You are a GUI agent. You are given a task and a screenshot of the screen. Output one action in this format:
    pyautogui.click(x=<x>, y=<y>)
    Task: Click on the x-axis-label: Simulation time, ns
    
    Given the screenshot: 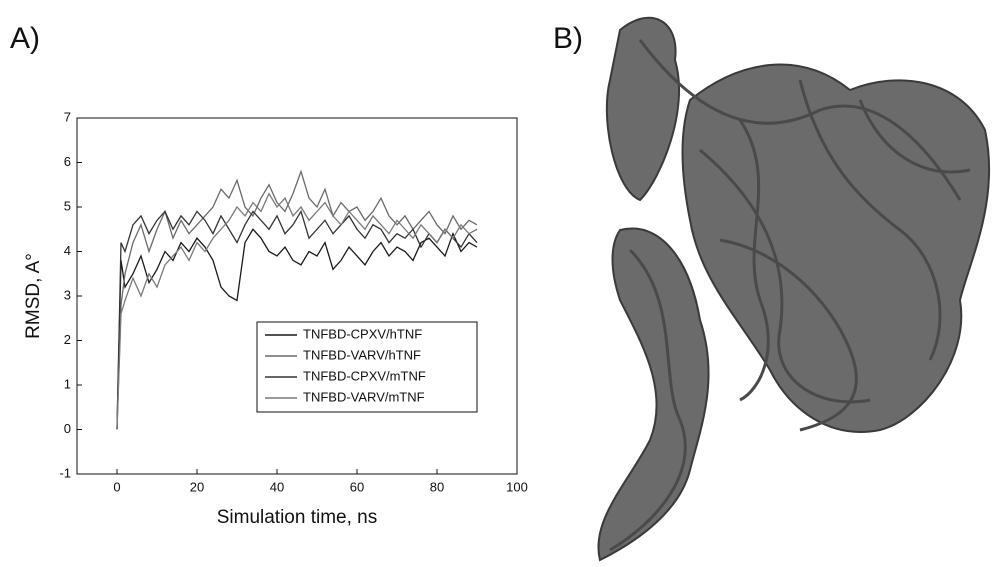 What is the action you would take?
    pyautogui.click(x=297, y=517)
    